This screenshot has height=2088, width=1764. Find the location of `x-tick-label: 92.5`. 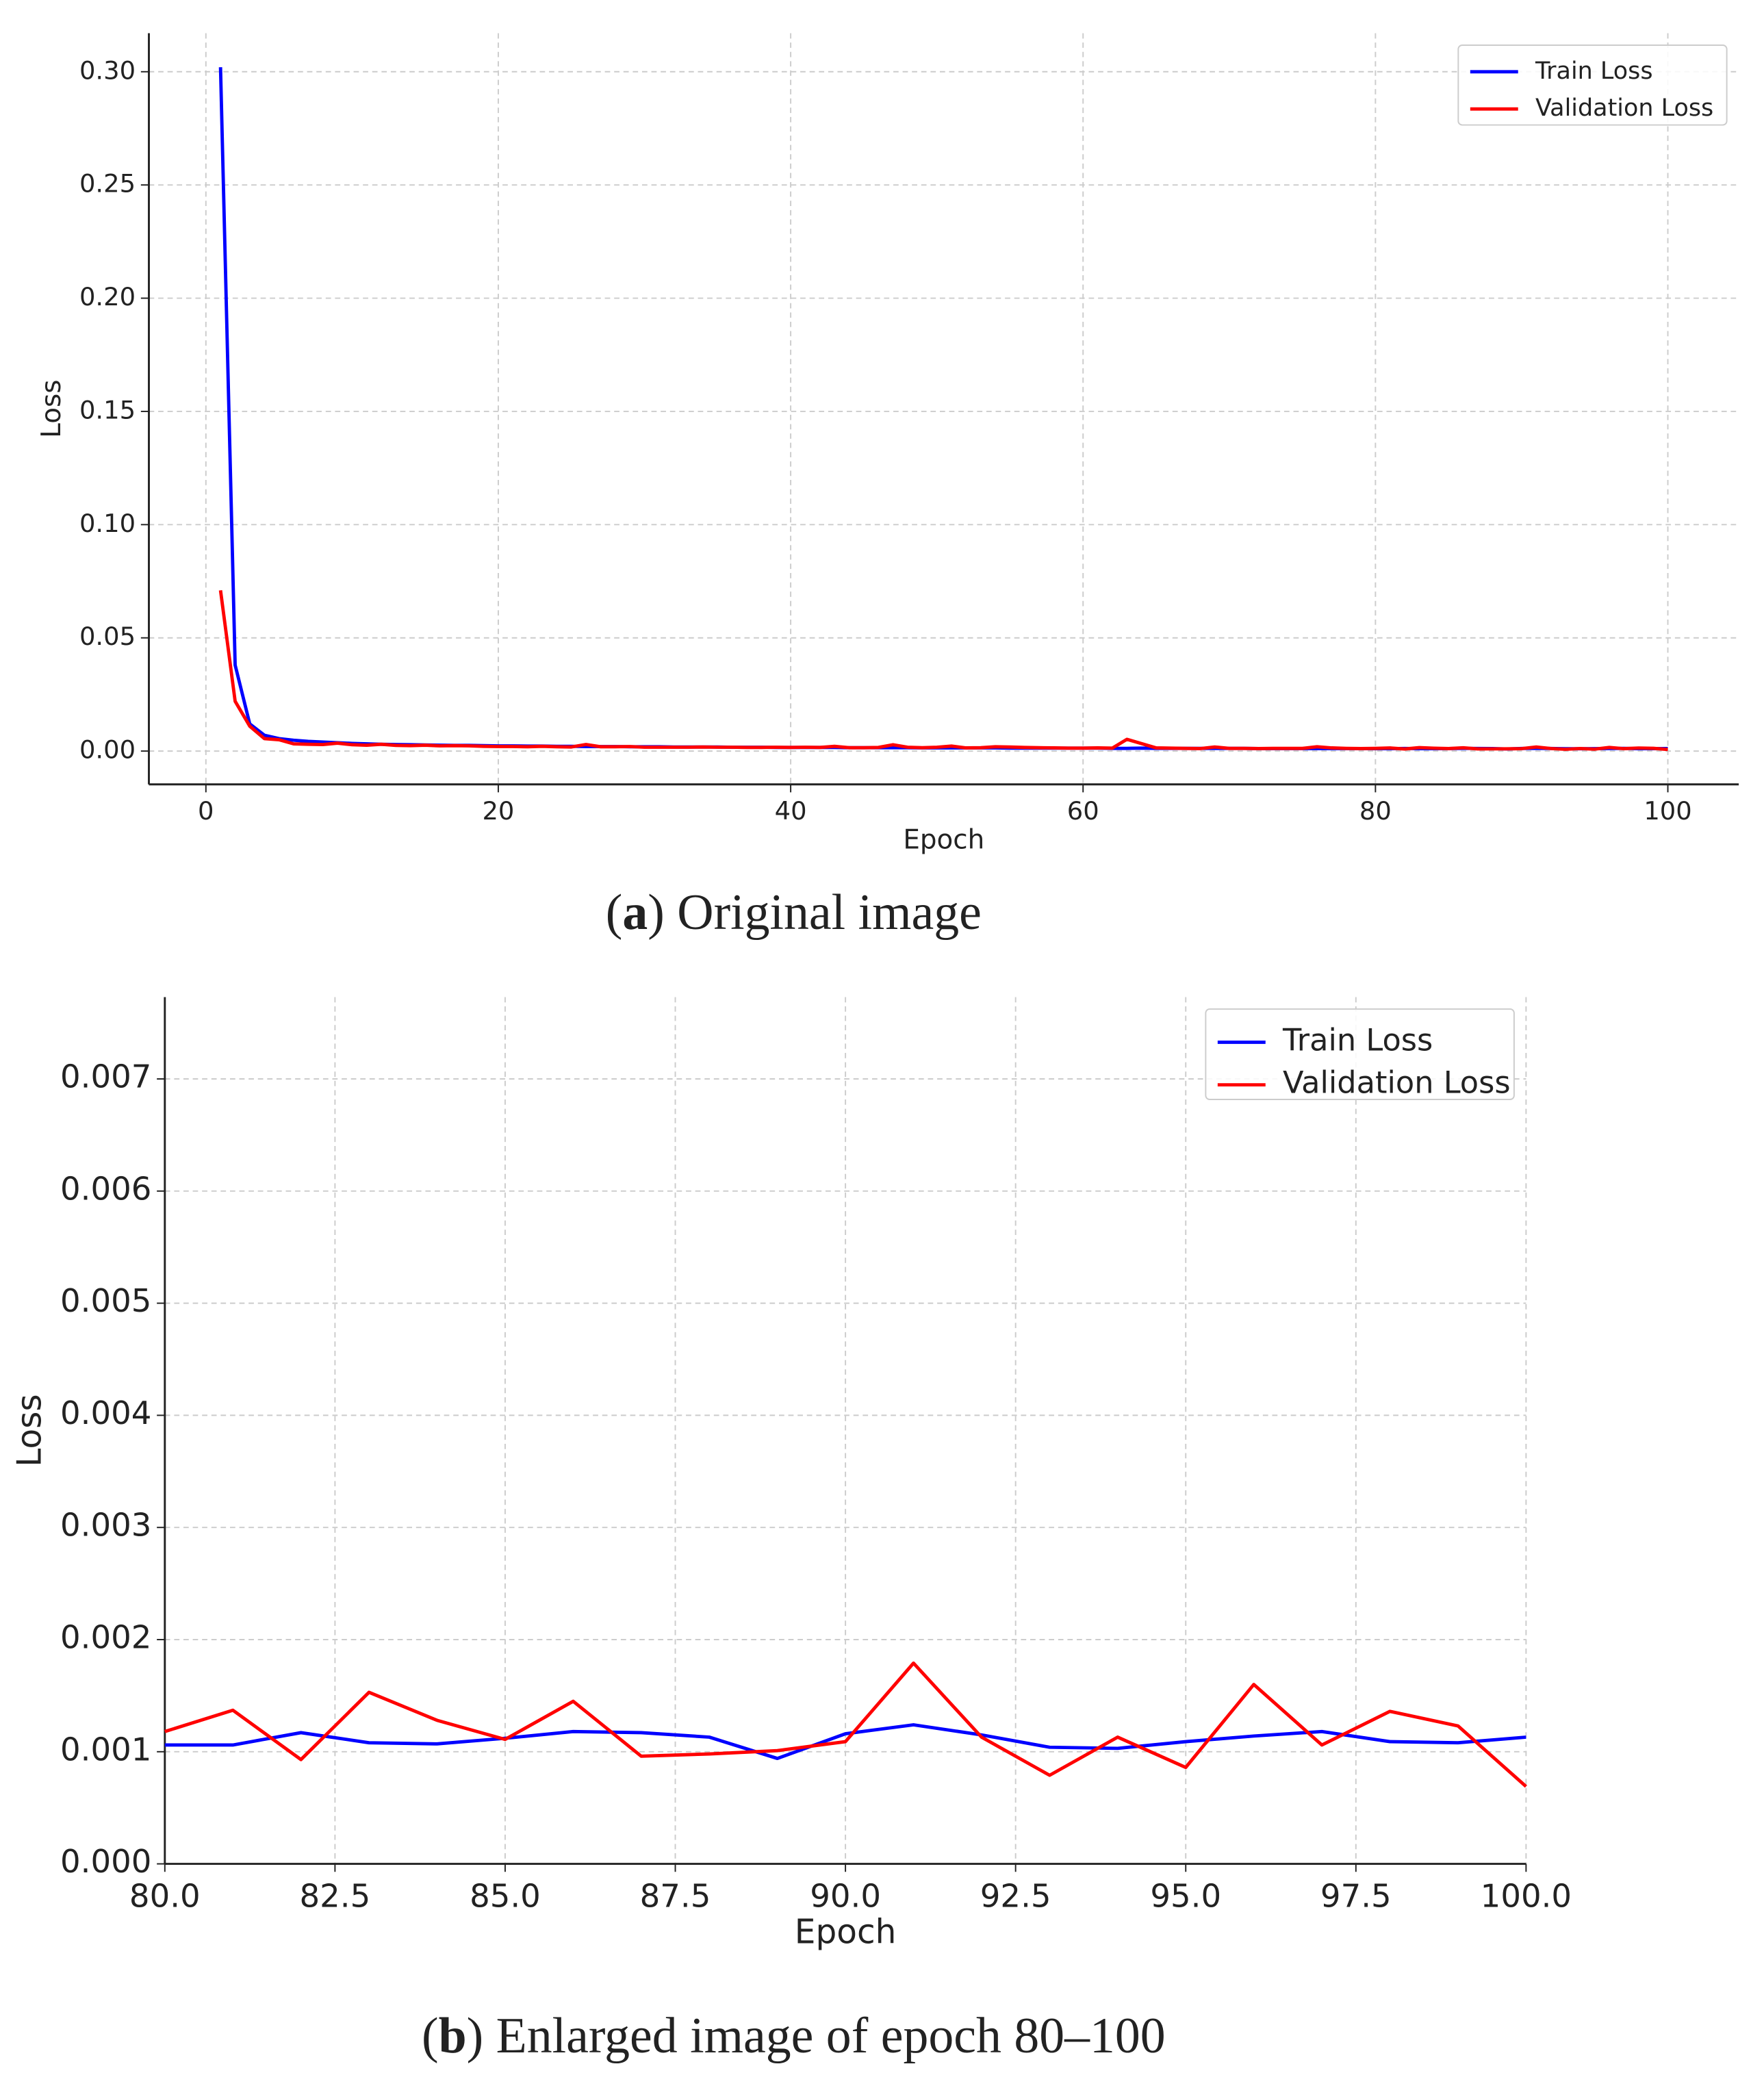

x-tick-label: 92.5 is located at coordinates (1015, 1896).